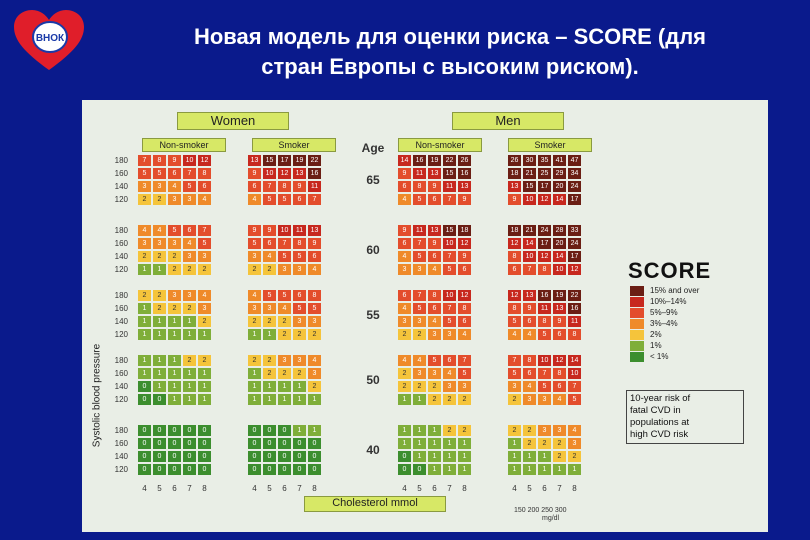 Image resolution: width=810 pixels, height=540 pixels. I want to click on cholesterol-tick: 8, so click(204, 488).